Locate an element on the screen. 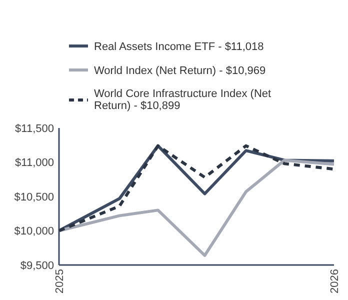 This screenshot has width=348, height=300. y-tick-label: $10,500 is located at coordinates (34, 197).